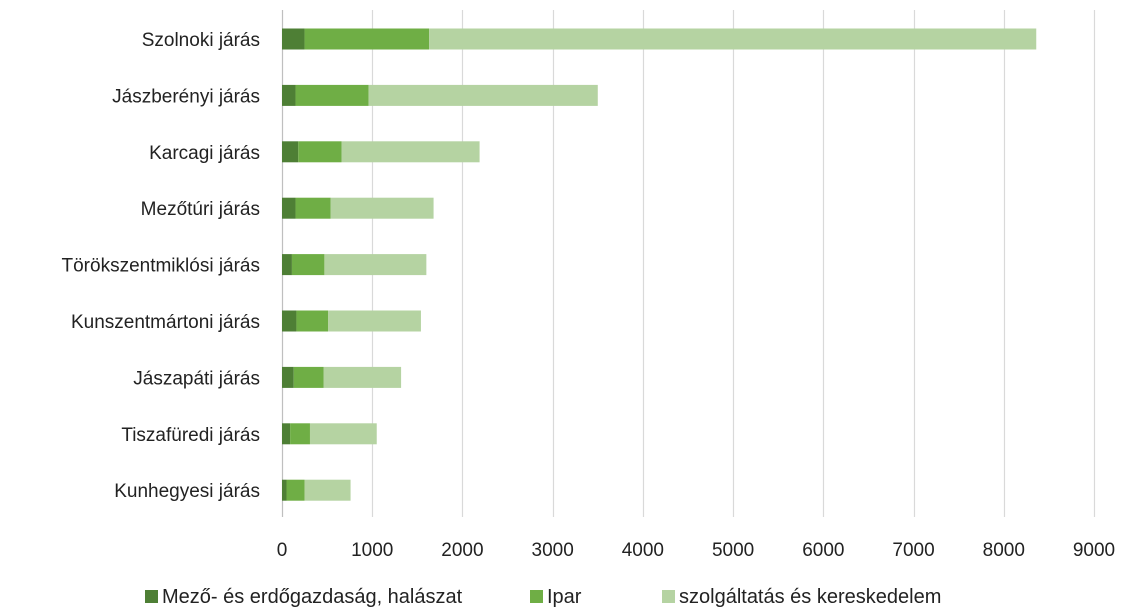 This screenshot has width=1126, height=609. I want to click on legend-label: Ipar, so click(564, 597).